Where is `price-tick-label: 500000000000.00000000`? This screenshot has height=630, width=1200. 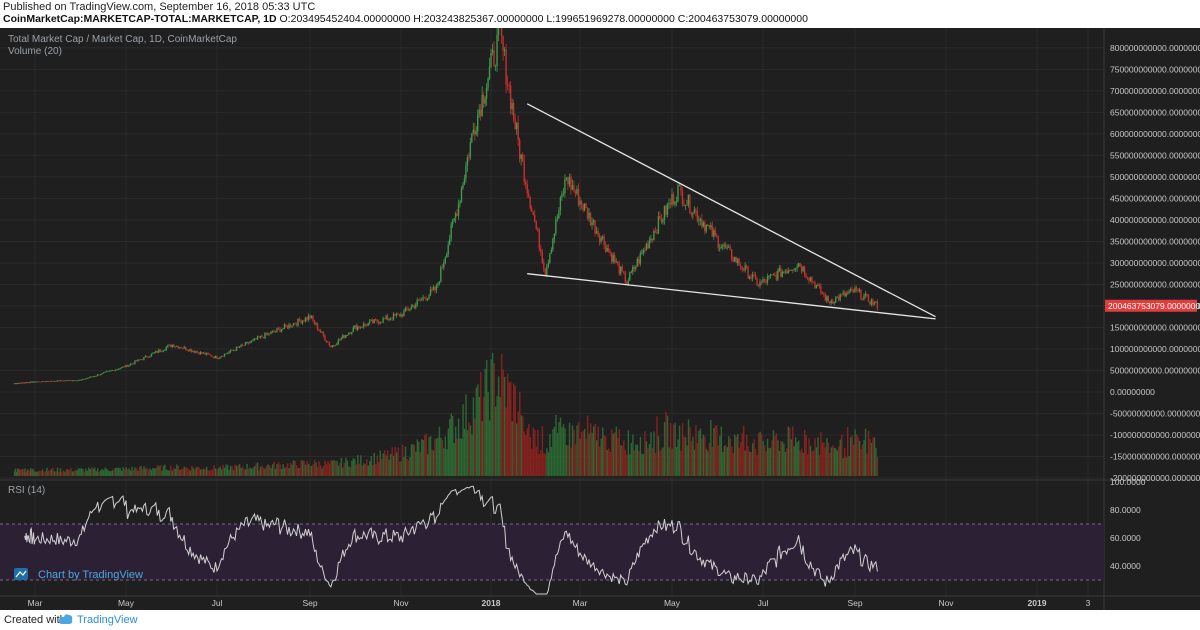 price-tick-label: 500000000000.00000000 is located at coordinates (1155, 177).